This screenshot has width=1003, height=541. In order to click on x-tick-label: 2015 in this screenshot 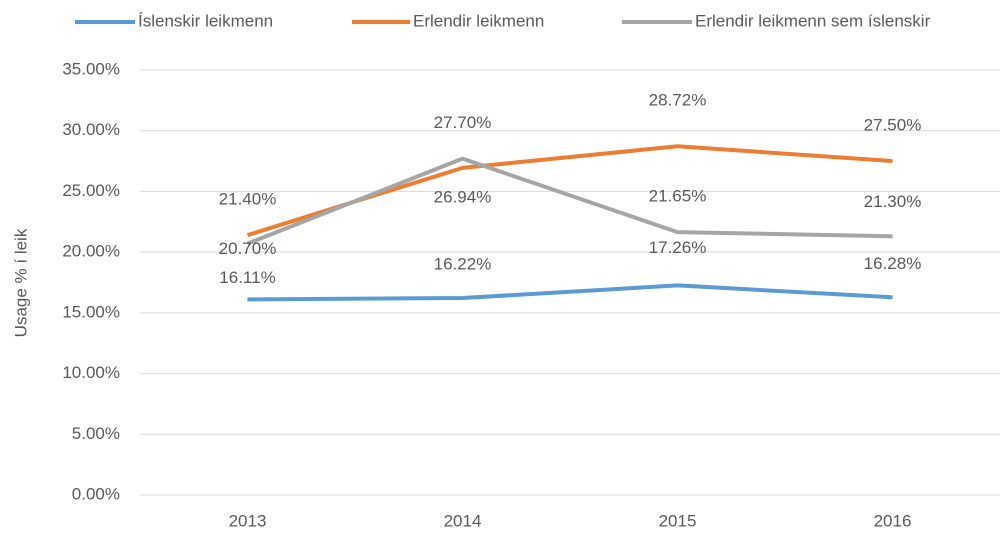, I will do `click(678, 520)`.